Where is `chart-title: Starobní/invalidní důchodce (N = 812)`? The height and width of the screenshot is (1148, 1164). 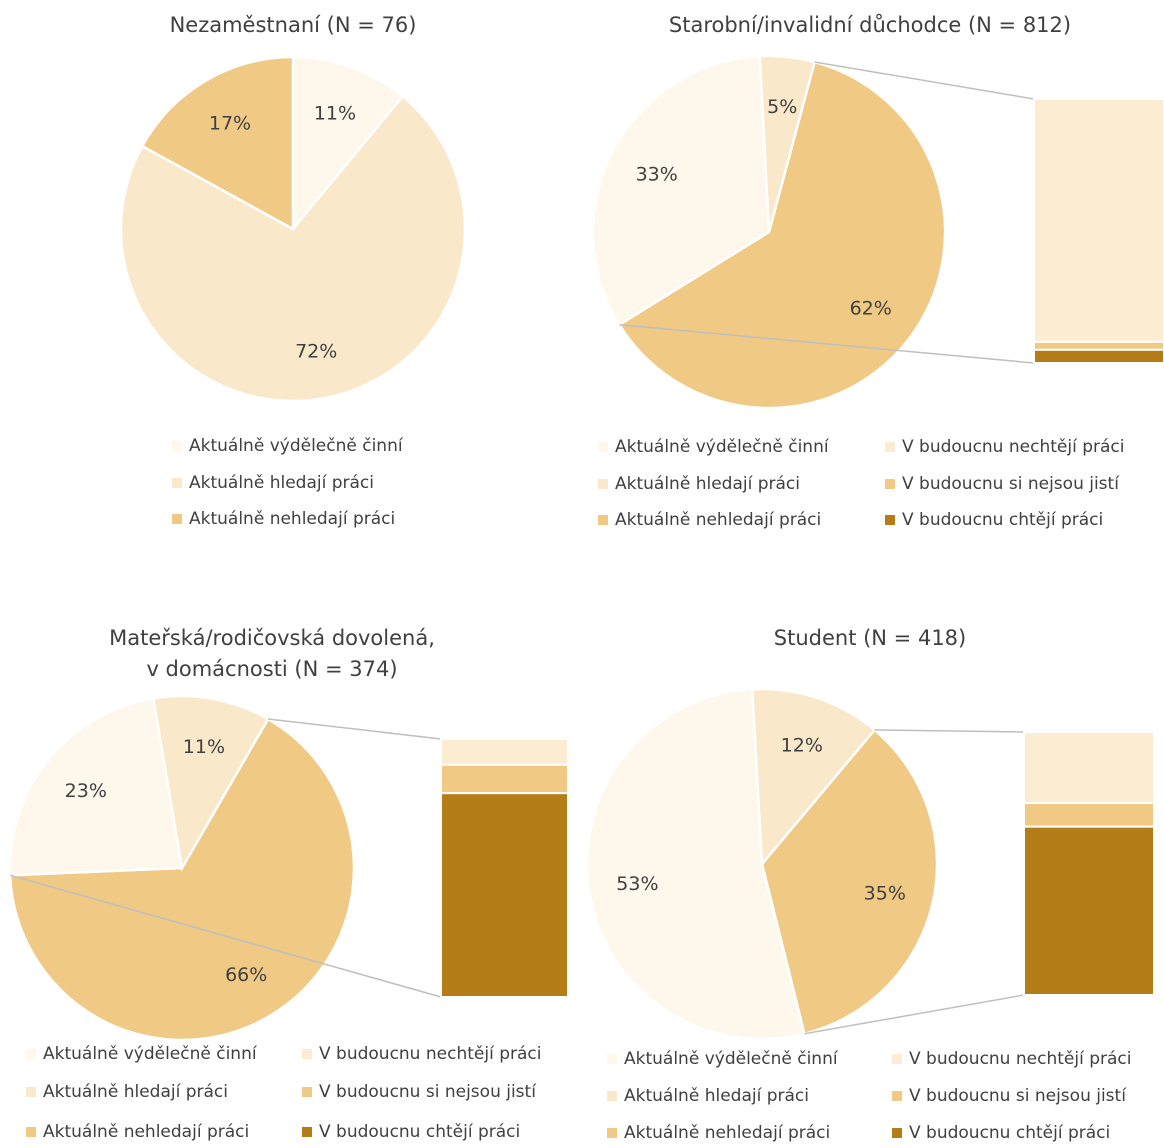
chart-title: Starobní/invalidní důchodce (N = 812) is located at coordinates (870, 25).